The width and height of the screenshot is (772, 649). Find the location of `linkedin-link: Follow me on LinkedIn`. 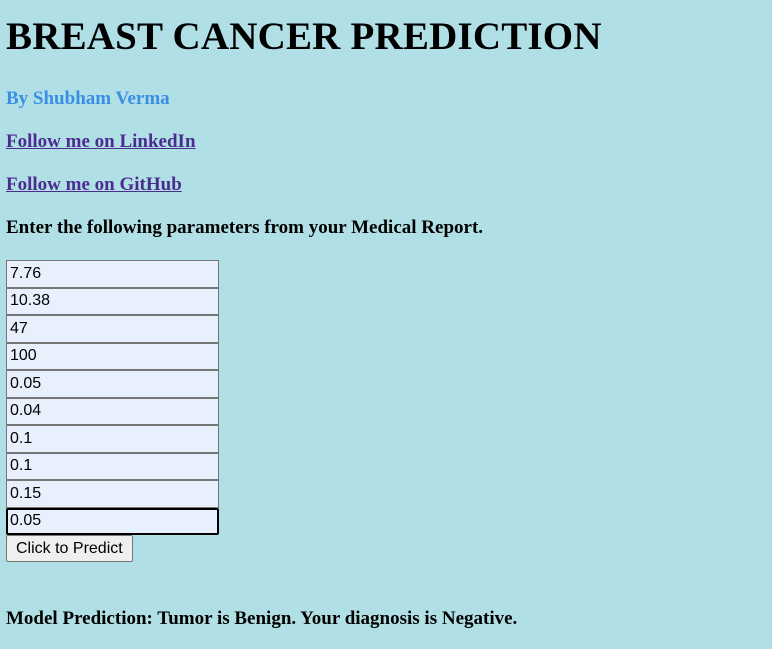

linkedin-link: Follow me on LinkedIn is located at coordinates (101, 141).